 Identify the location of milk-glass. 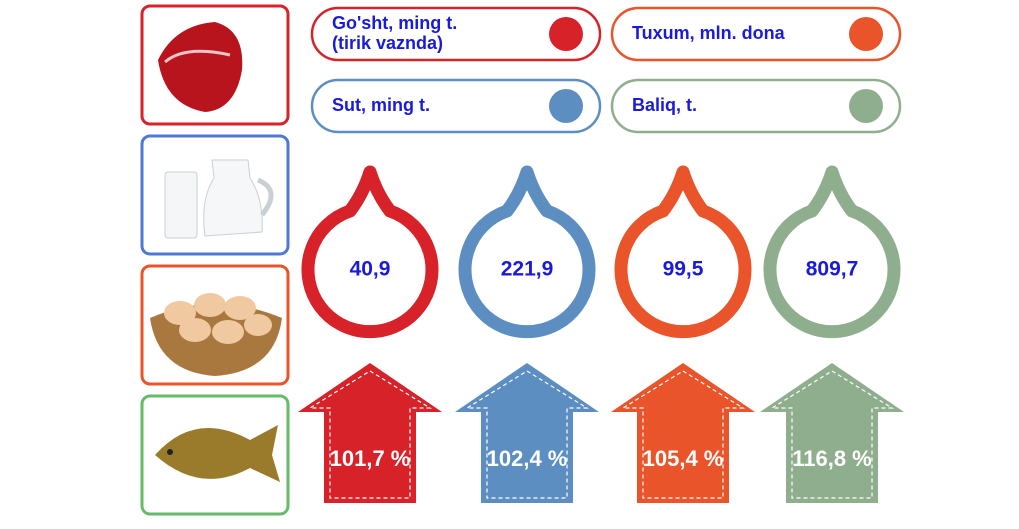
(181, 205).